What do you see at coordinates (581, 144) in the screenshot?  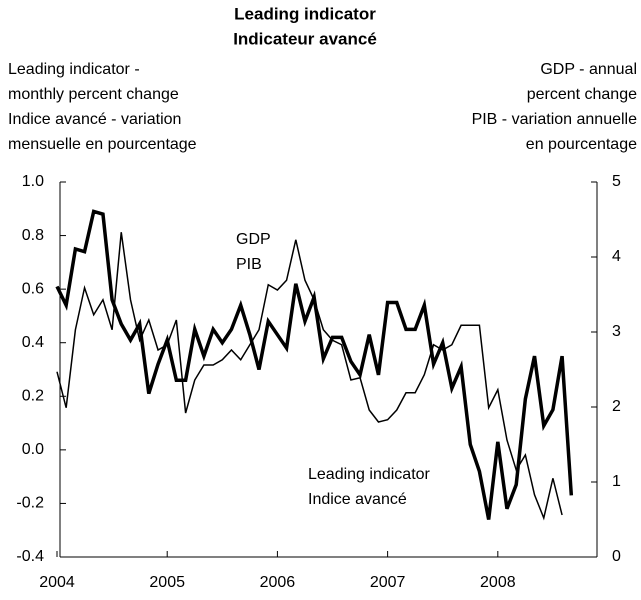 I see `y2-axis-label: en pourcentage` at bounding box center [581, 144].